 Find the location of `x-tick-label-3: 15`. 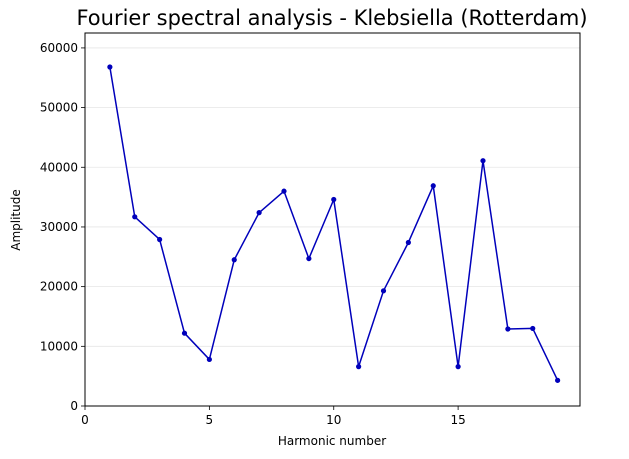

x-tick-label-3: 15 is located at coordinates (457, 420).